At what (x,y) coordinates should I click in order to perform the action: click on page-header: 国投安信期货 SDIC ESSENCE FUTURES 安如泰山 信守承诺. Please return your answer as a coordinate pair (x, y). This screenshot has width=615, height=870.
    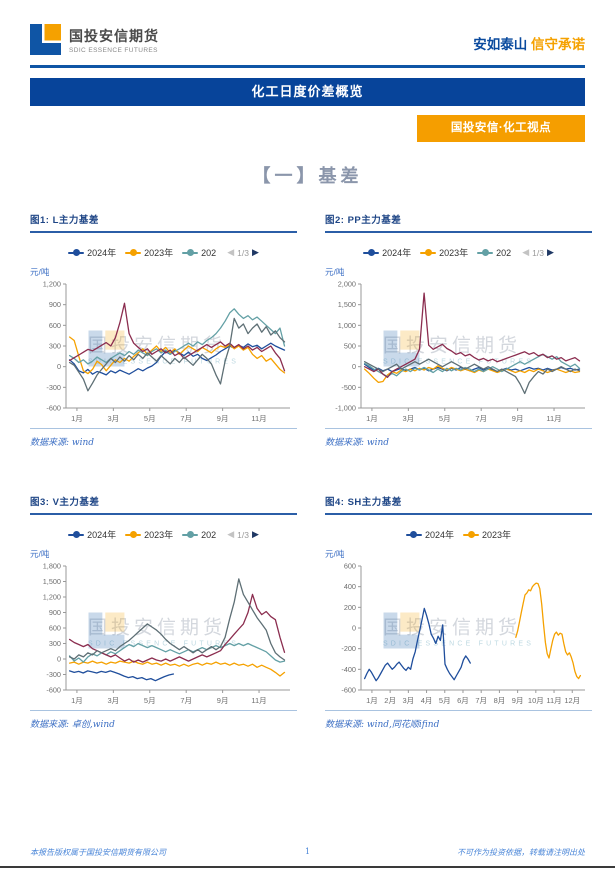
    Looking at the image, I should click on (307, 31).